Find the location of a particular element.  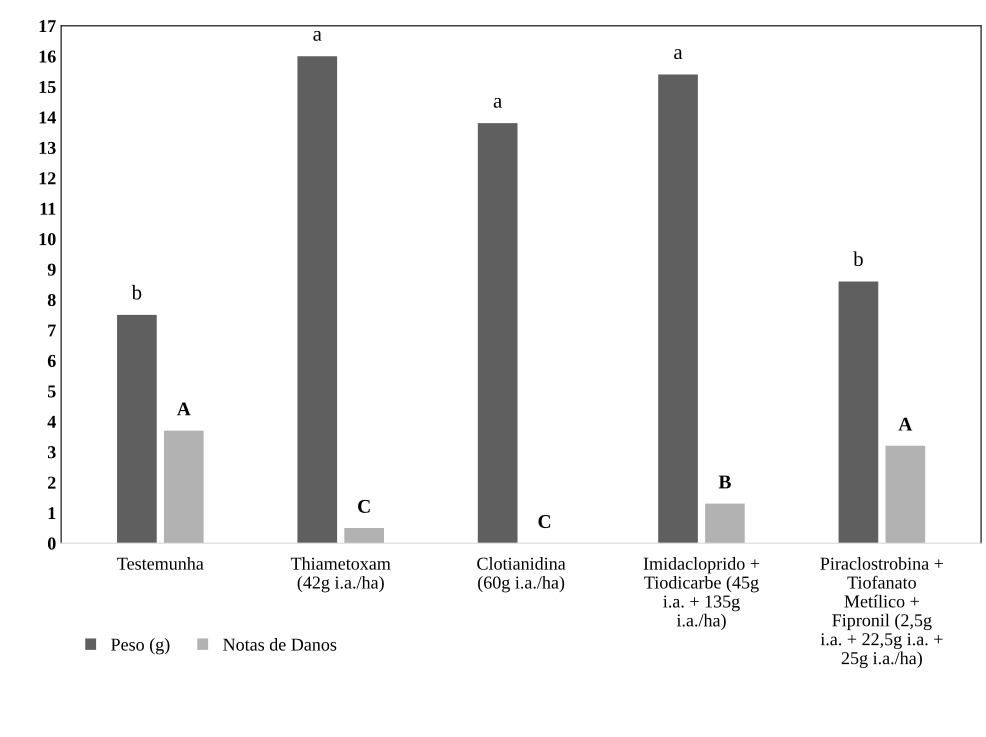

y-tick-label: 17 is located at coordinates (48, 26).